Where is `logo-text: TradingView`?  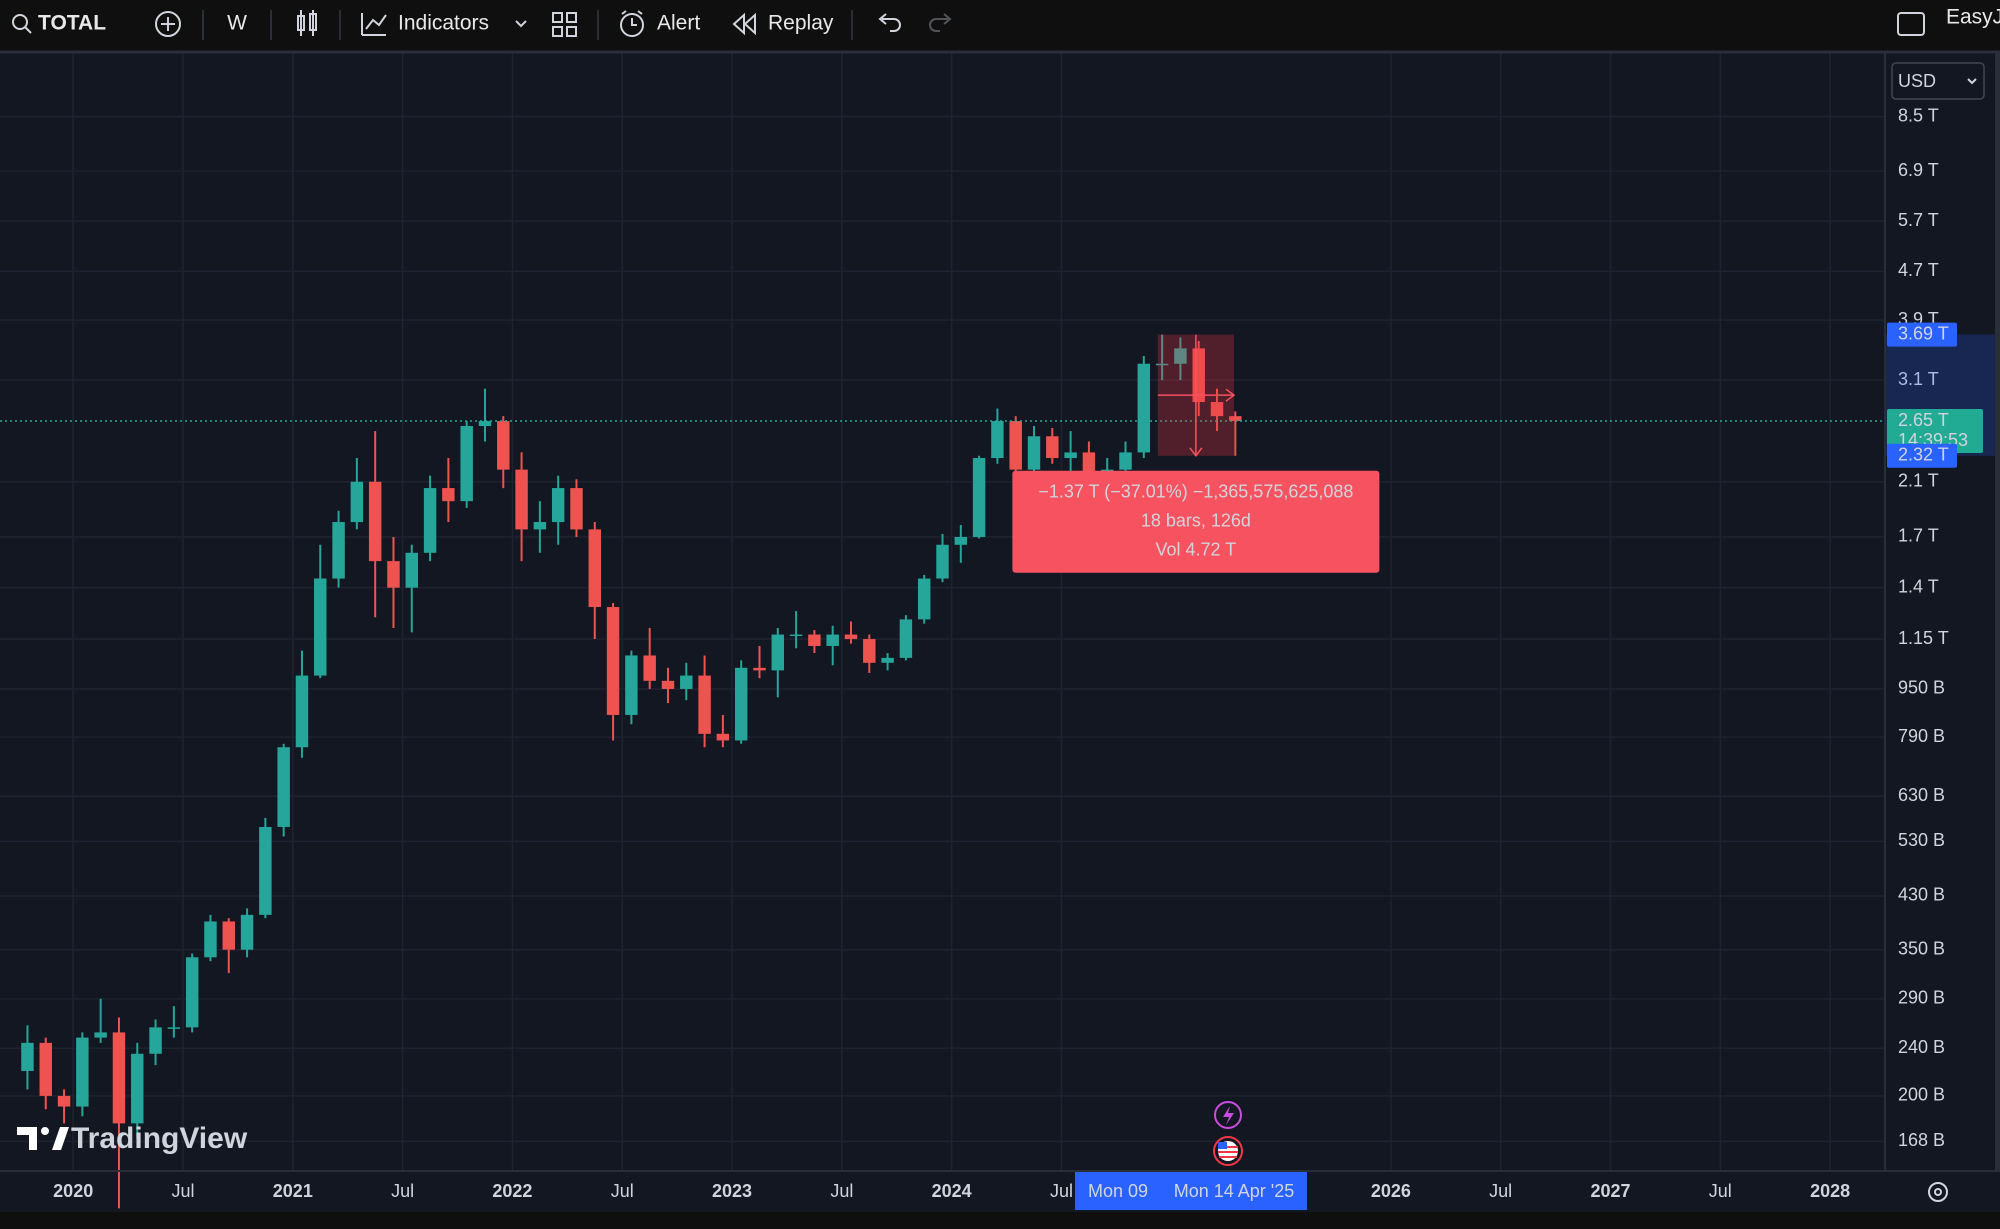
logo-text: TradingView is located at coordinates (159, 1138).